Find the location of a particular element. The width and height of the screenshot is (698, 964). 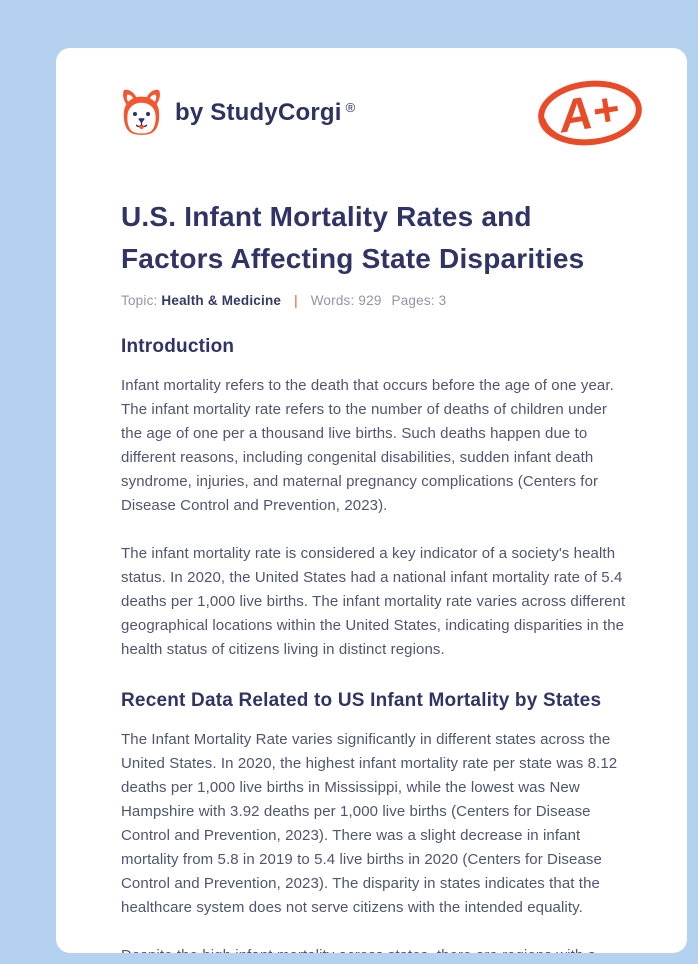

topic-link: Health & Medicine is located at coordinates (221, 300).